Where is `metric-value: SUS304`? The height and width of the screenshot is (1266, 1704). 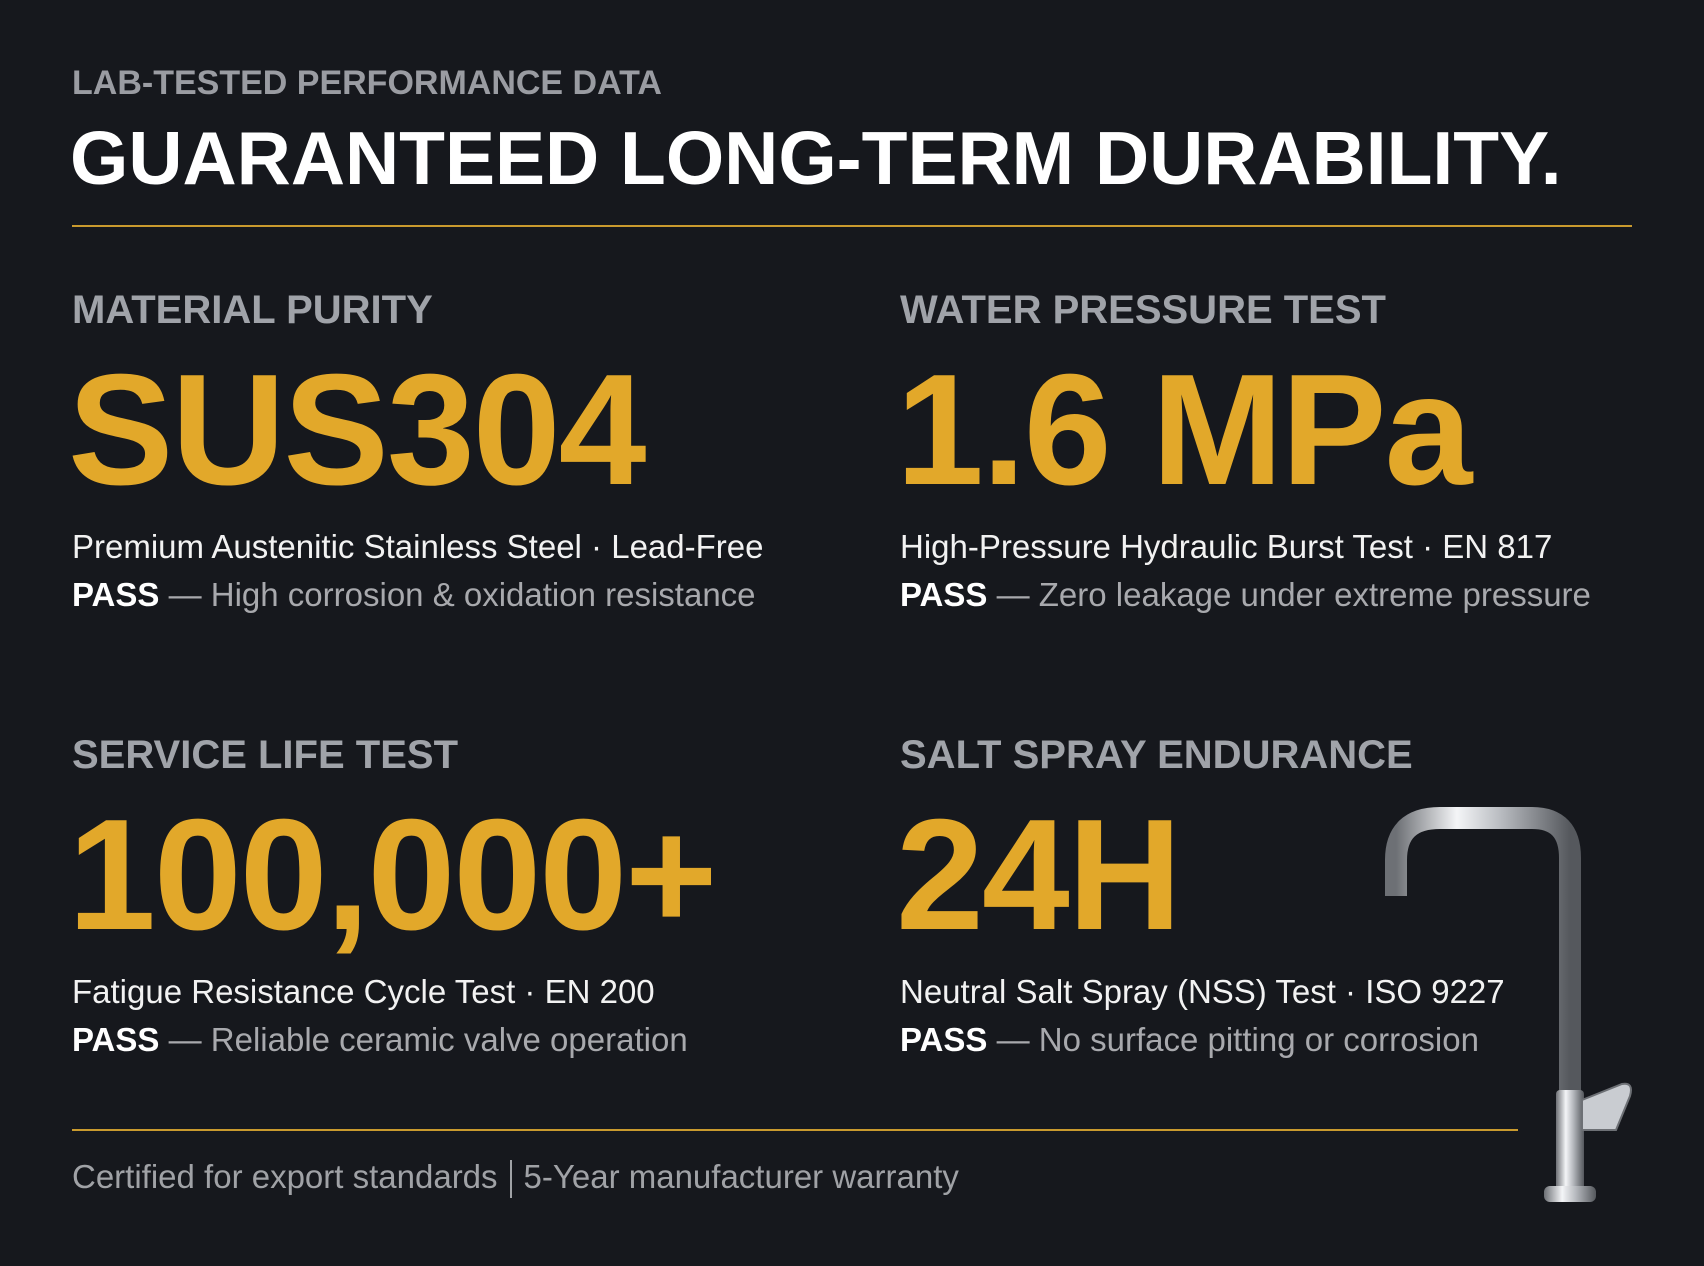 metric-value: SUS304 is located at coordinates (357, 430).